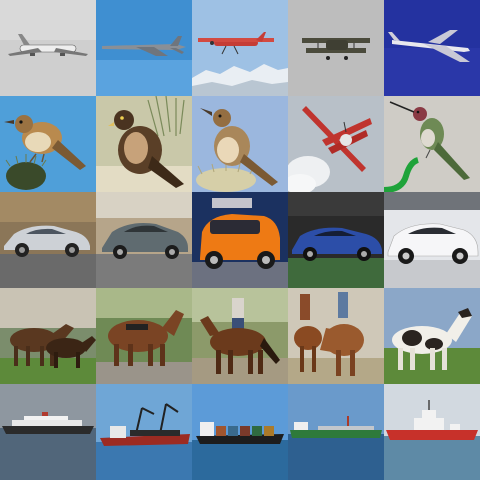  I want to click on tile-bird-hawk-grass, so click(144, 144).